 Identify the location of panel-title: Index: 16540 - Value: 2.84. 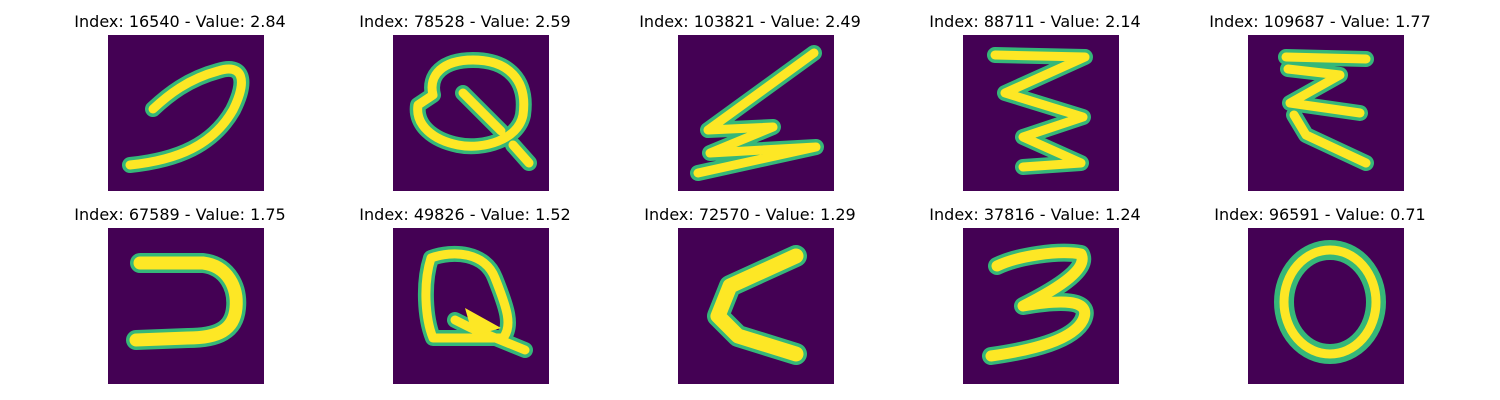
(180, 21).